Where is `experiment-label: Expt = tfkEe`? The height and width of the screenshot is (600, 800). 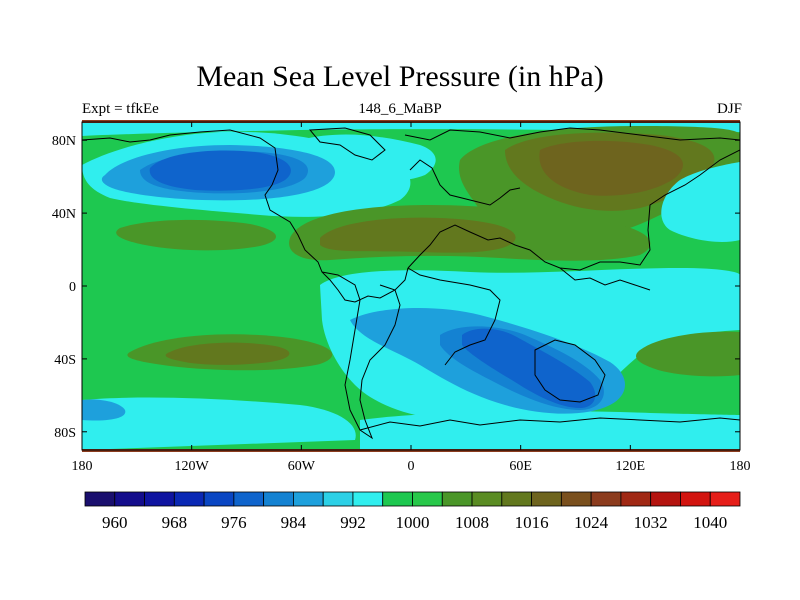 experiment-label: Expt = tfkEe is located at coordinates (120, 109).